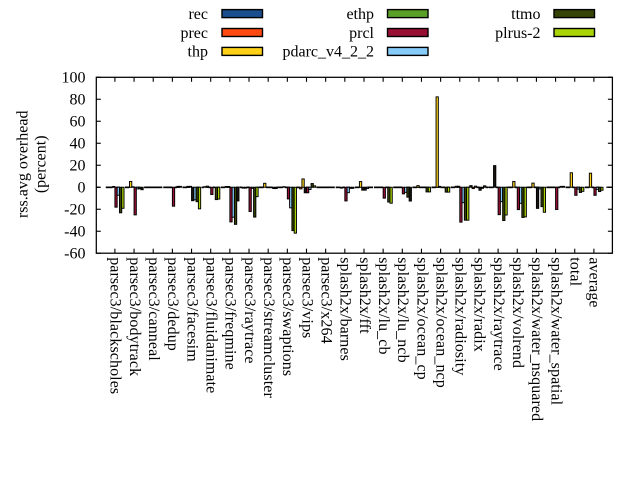 The image size is (640, 480). I want to click on svg-text: parsec3/swaptions, so click(287, 316).